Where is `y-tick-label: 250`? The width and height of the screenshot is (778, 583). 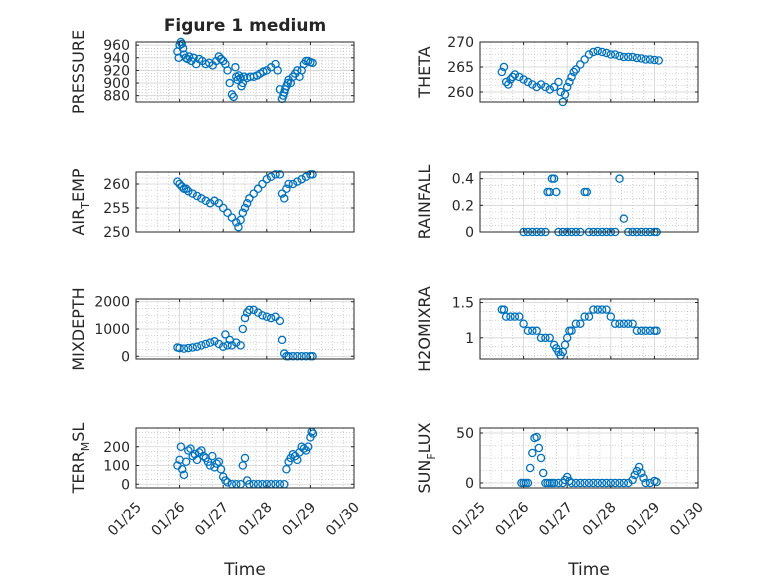 y-tick-label: 250 is located at coordinates (116, 233).